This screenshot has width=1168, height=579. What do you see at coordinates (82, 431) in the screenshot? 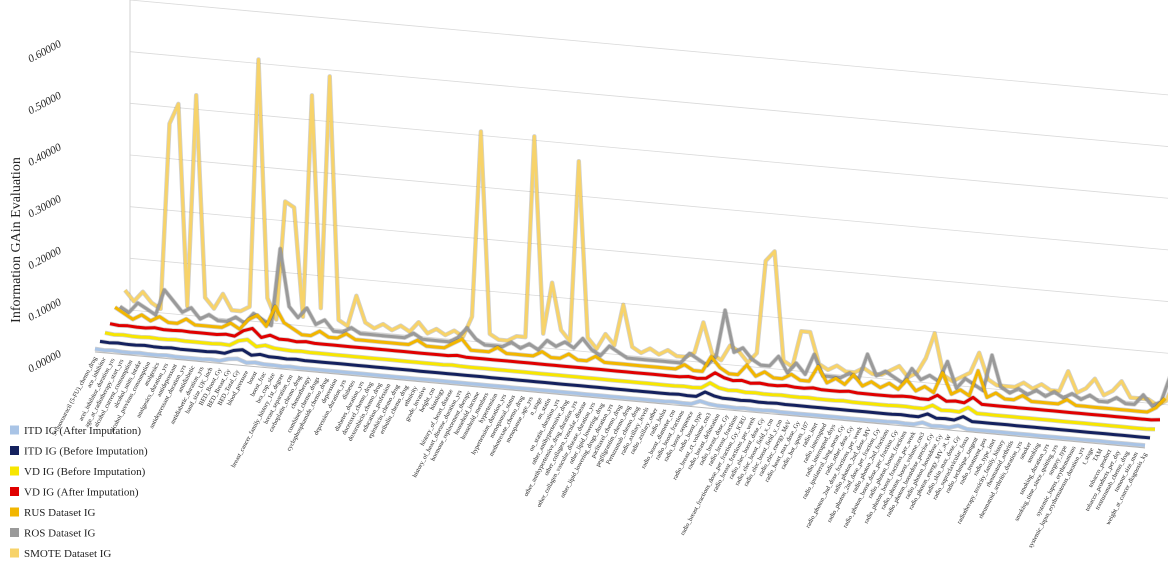
I see `legend-label: ITD IG (After Imputation)` at bounding box center [82, 431].